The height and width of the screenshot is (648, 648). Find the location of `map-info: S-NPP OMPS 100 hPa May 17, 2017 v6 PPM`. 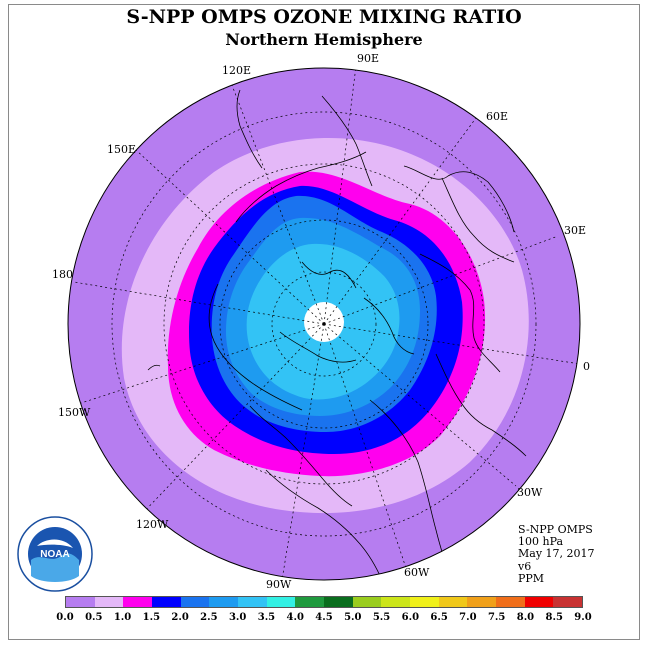

map-info: S-NPP OMPS 100 hPa May 17, 2017 v6 PPM is located at coordinates (556, 554).